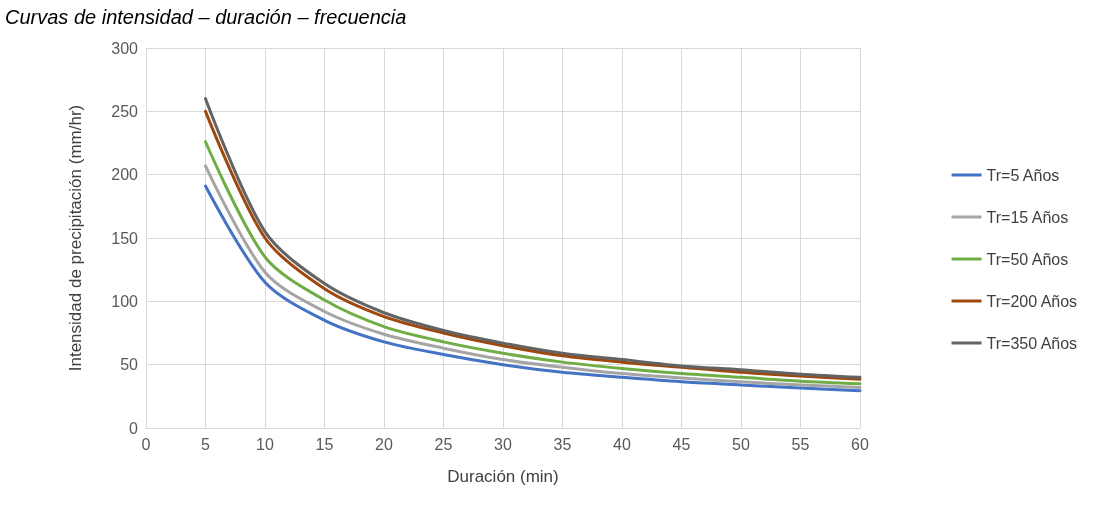  Describe the element at coordinates (206, 444) in the screenshot. I see `x-tick-label: 5` at that location.